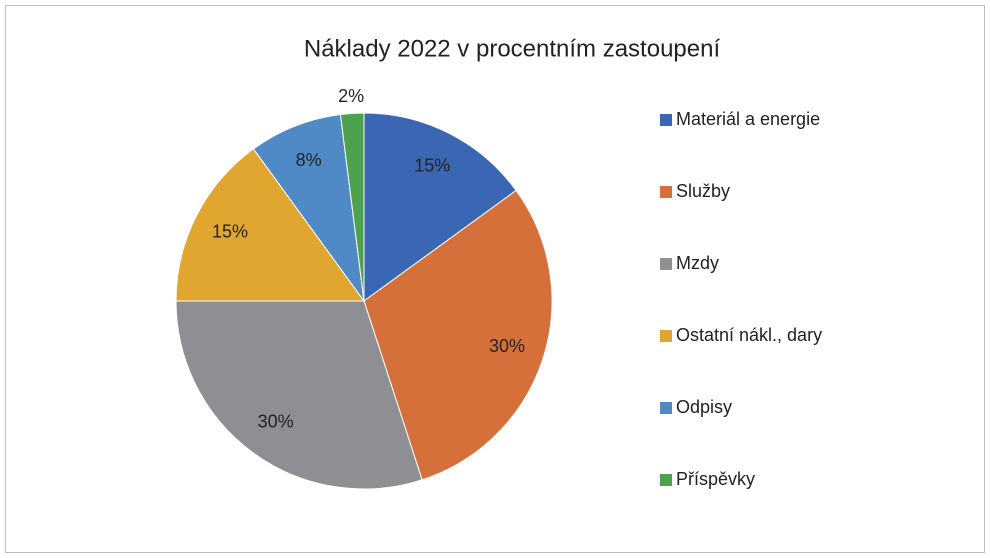 Image resolution: width=990 pixels, height=558 pixels. What do you see at coordinates (748, 119) in the screenshot?
I see `legend-label: Materiál a energie` at bounding box center [748, 119].